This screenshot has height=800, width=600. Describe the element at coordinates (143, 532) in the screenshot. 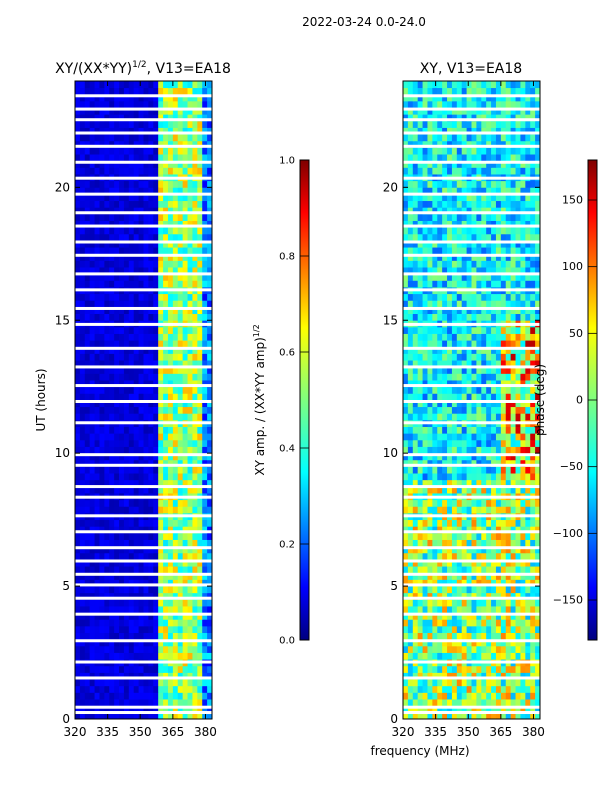

I see `data-gap-line` at that location.